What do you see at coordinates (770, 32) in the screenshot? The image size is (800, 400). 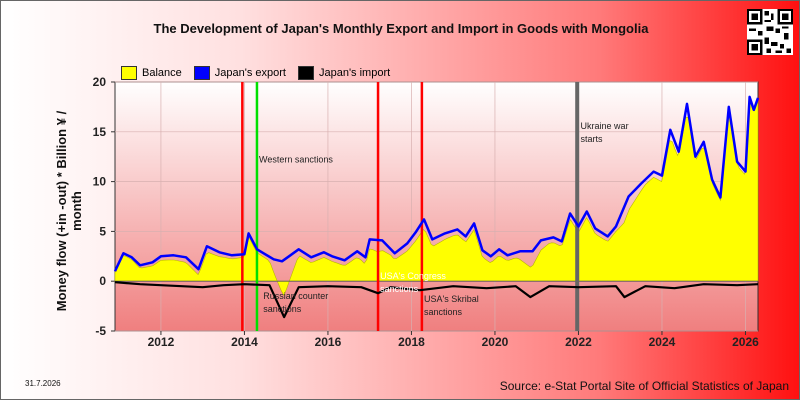 I see `qr-code-icon` at bounding box center [770, 32].